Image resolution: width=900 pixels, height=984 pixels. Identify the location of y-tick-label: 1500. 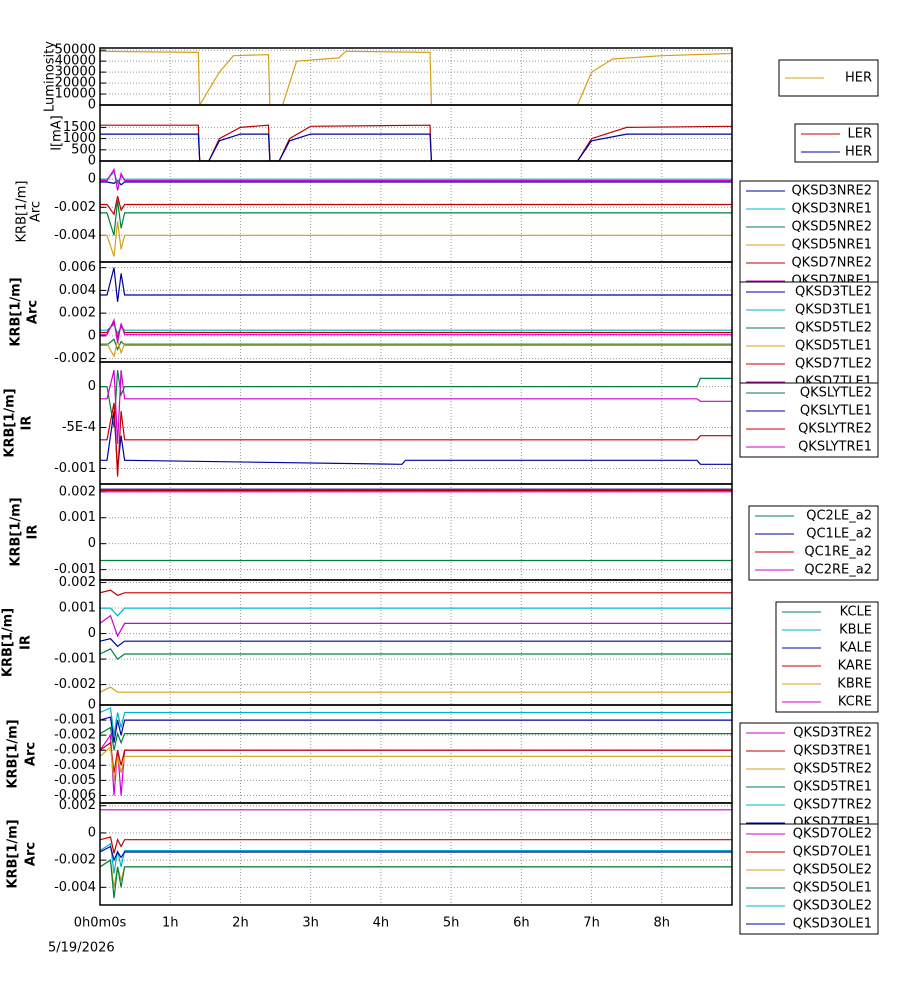
(79, 127).